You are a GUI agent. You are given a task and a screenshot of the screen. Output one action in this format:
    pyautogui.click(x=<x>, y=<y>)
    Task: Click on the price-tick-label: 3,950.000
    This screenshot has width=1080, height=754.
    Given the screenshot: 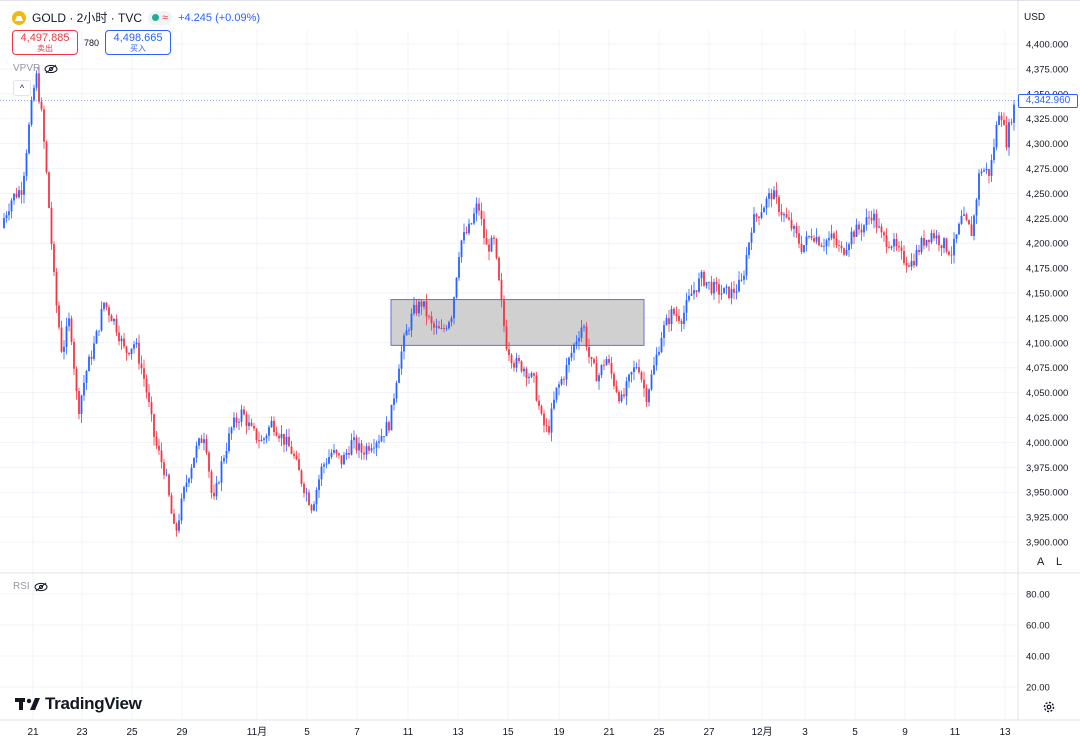 What is the action you would take?
    pyautogui.click(x=1047, y=493)
    